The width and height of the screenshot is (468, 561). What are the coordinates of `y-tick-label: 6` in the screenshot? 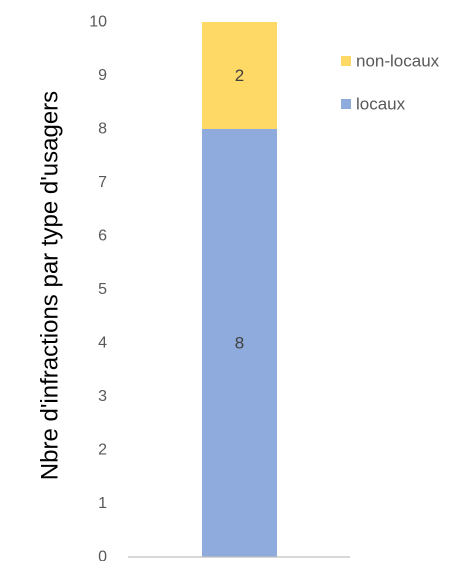 It's located at (102, 236).